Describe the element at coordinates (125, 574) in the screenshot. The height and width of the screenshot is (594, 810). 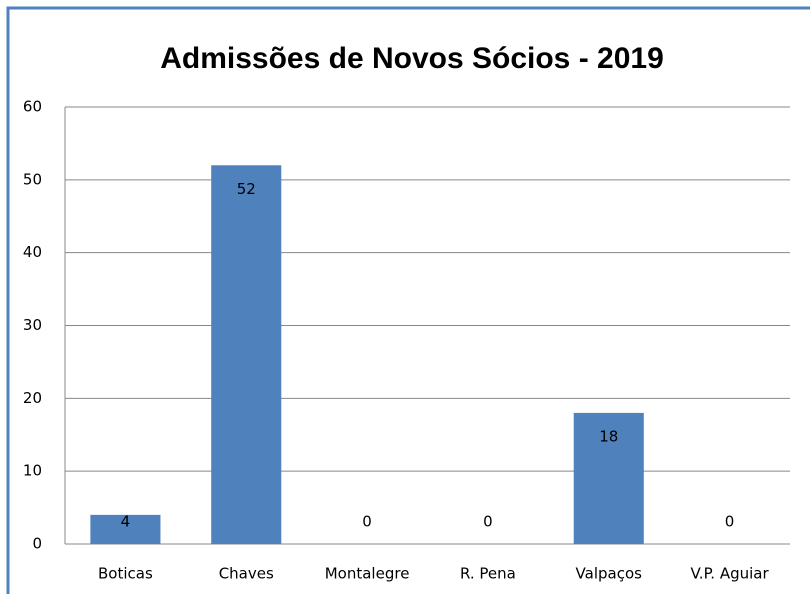
I see `x-tick-label: Boticas` at that location.